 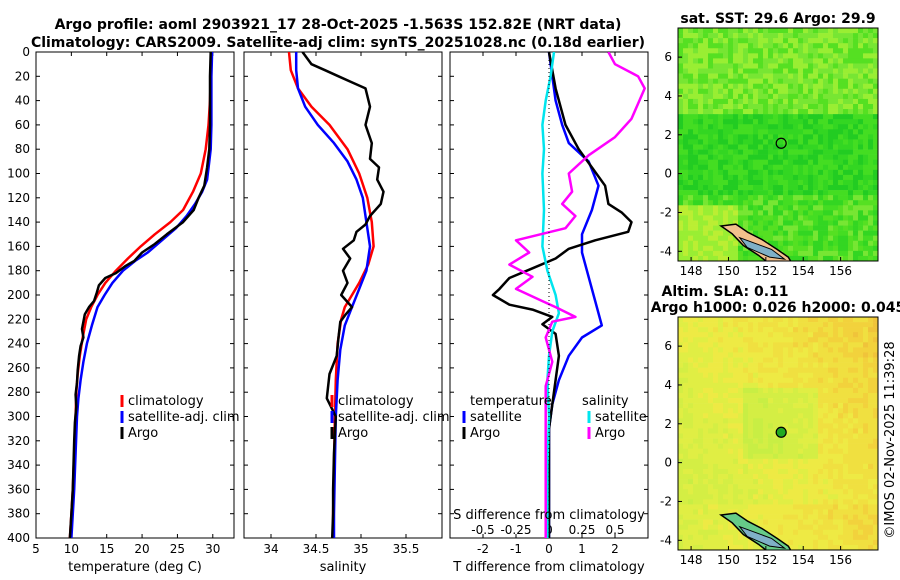 What do you see at coordinates (376, 401) in the screenshot?
I see `legend-climatology-label: climatology` at bounding box center [376, 401].